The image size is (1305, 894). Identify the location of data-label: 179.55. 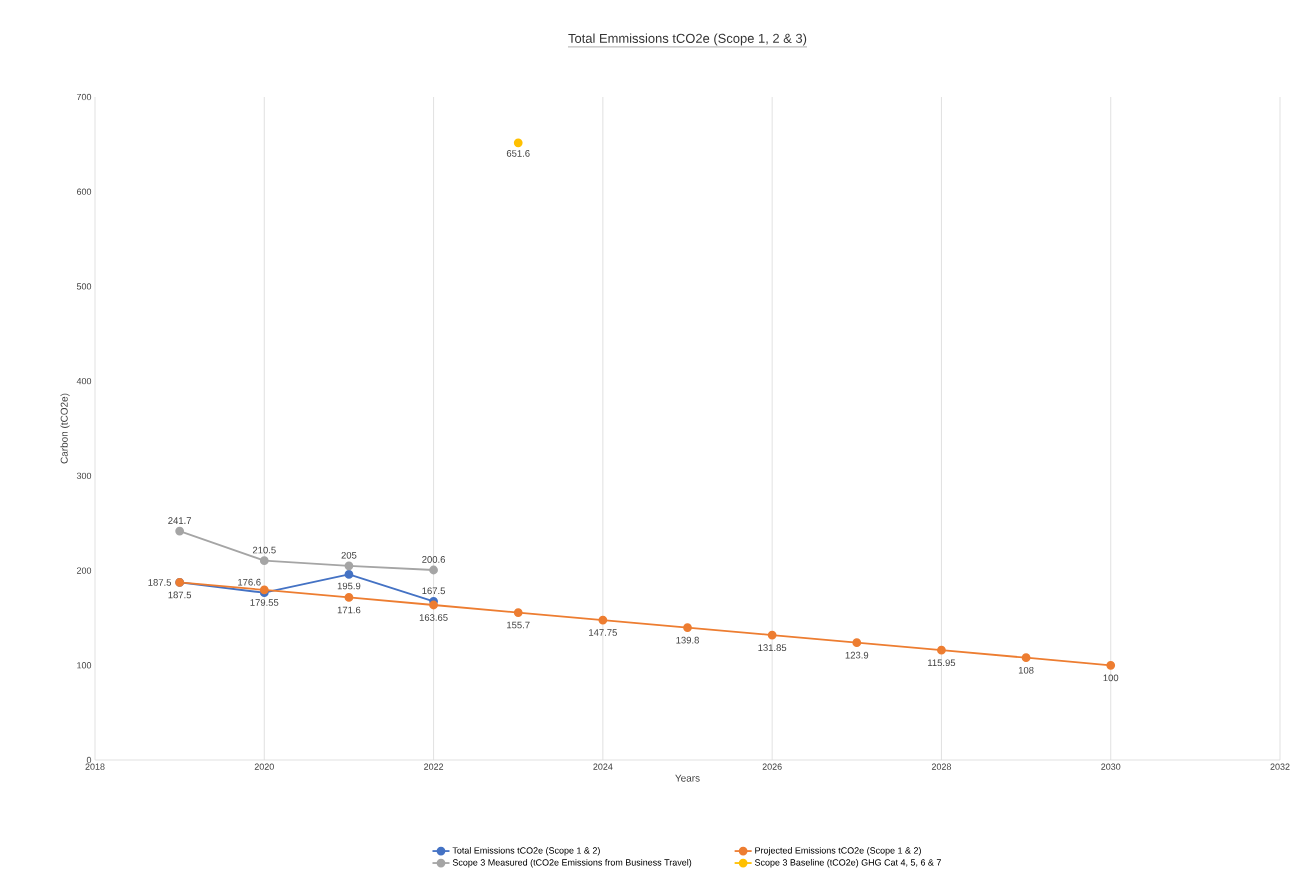
(264, 602).